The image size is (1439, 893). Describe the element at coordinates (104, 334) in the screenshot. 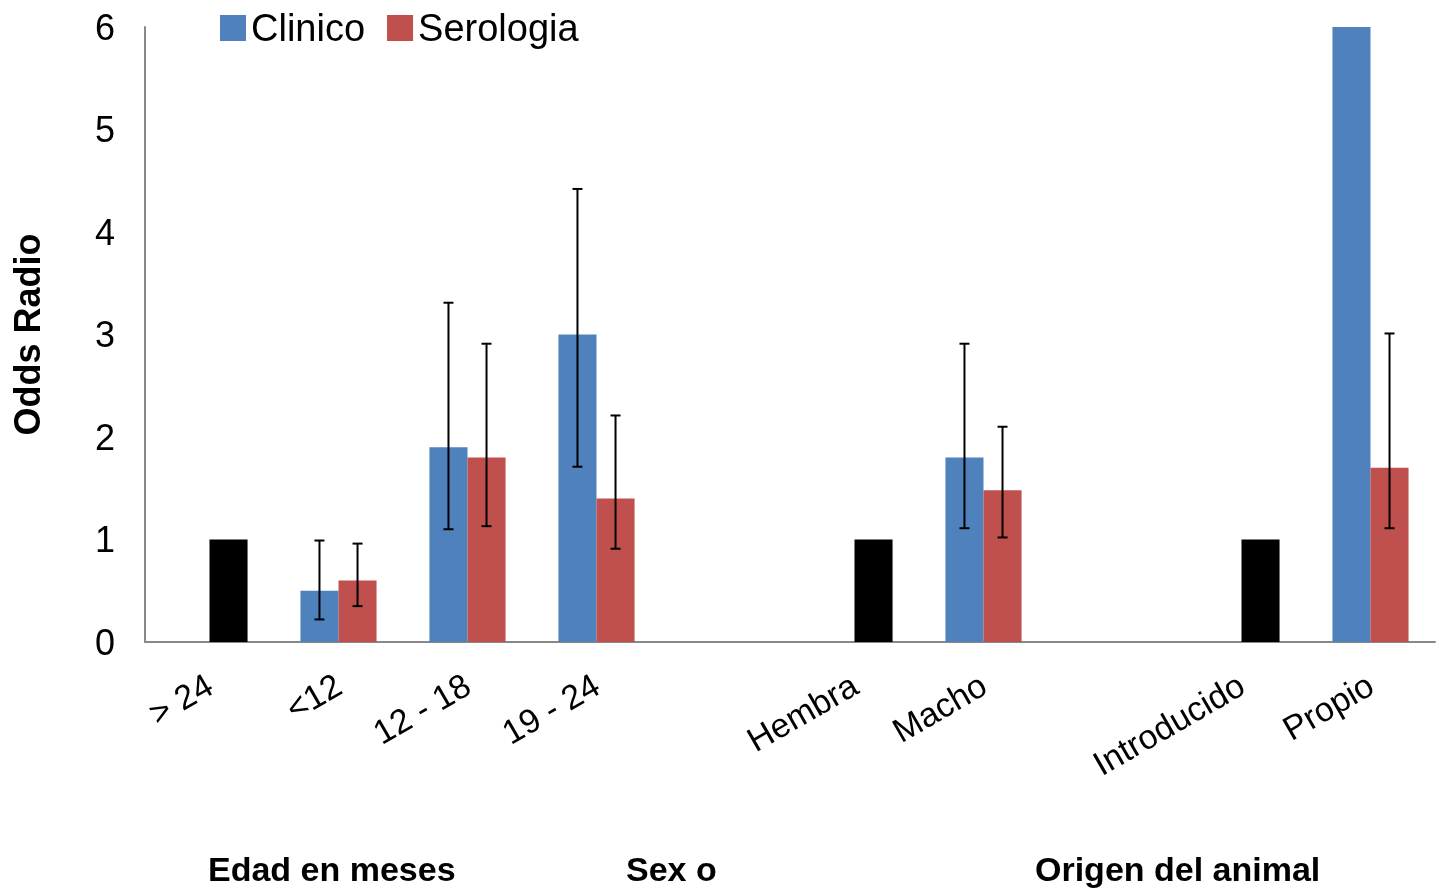

I see `y-tick-label: 3` at that location.